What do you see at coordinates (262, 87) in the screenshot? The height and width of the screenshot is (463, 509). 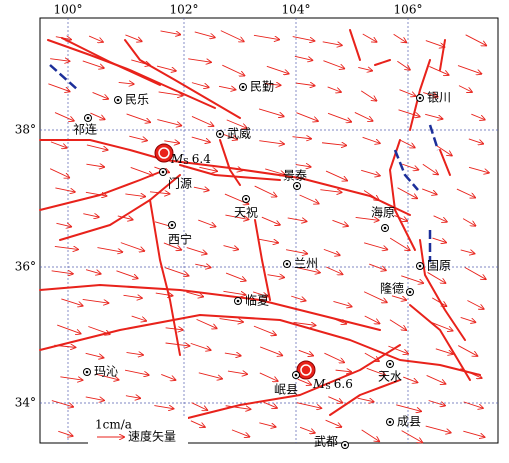 I see `city-label: 民勤` at bounding box center [262, 87].